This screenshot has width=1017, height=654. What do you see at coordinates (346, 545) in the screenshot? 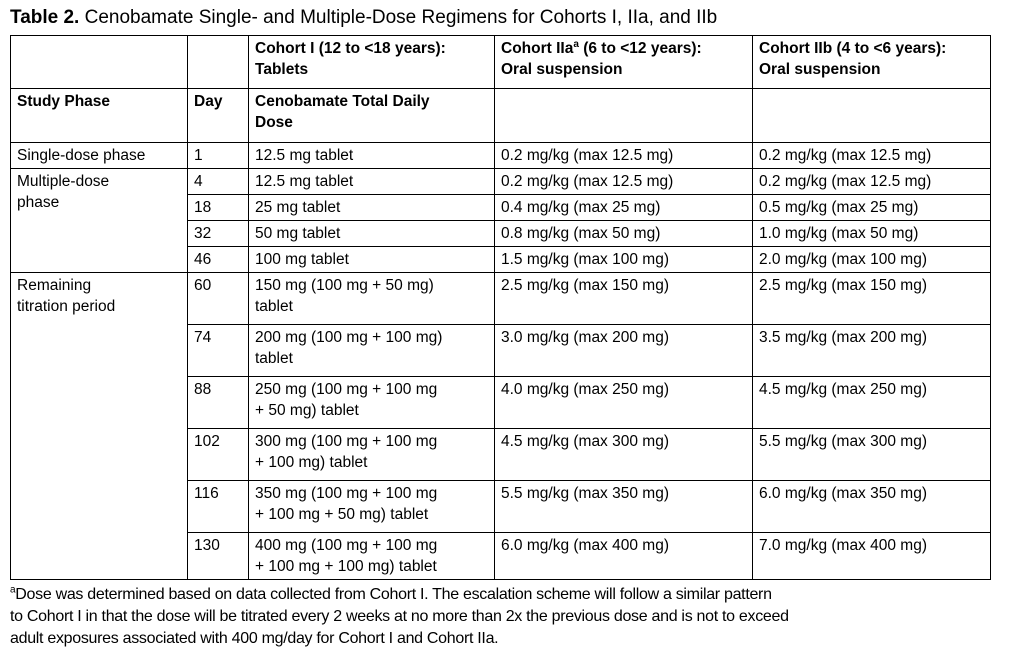
I see `text-line: 400 mg (100 mg + 100 mg` at bounding box center [346, 545].